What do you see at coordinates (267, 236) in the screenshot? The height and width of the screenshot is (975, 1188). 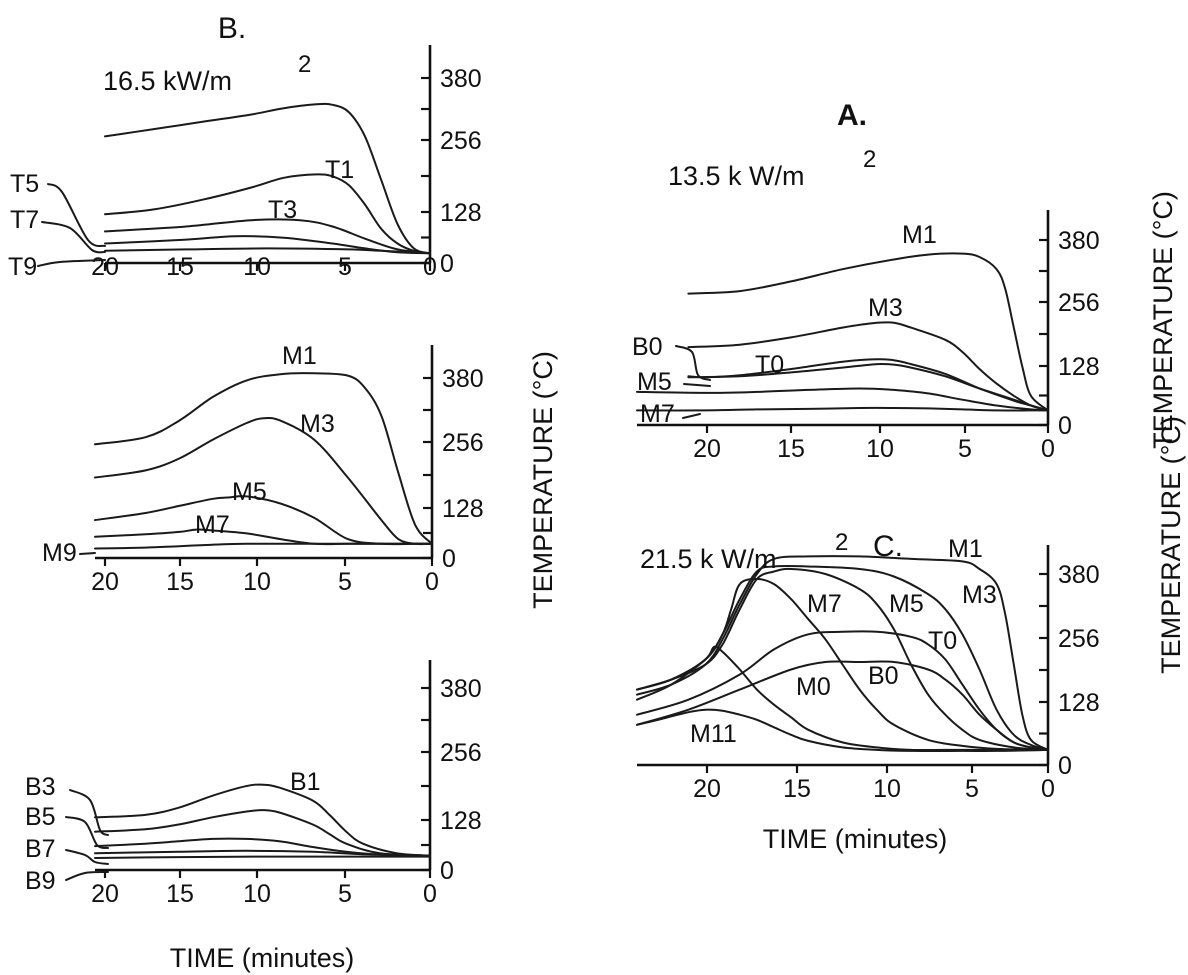 I see `series-t5-line` at bounding box center [267, 236].